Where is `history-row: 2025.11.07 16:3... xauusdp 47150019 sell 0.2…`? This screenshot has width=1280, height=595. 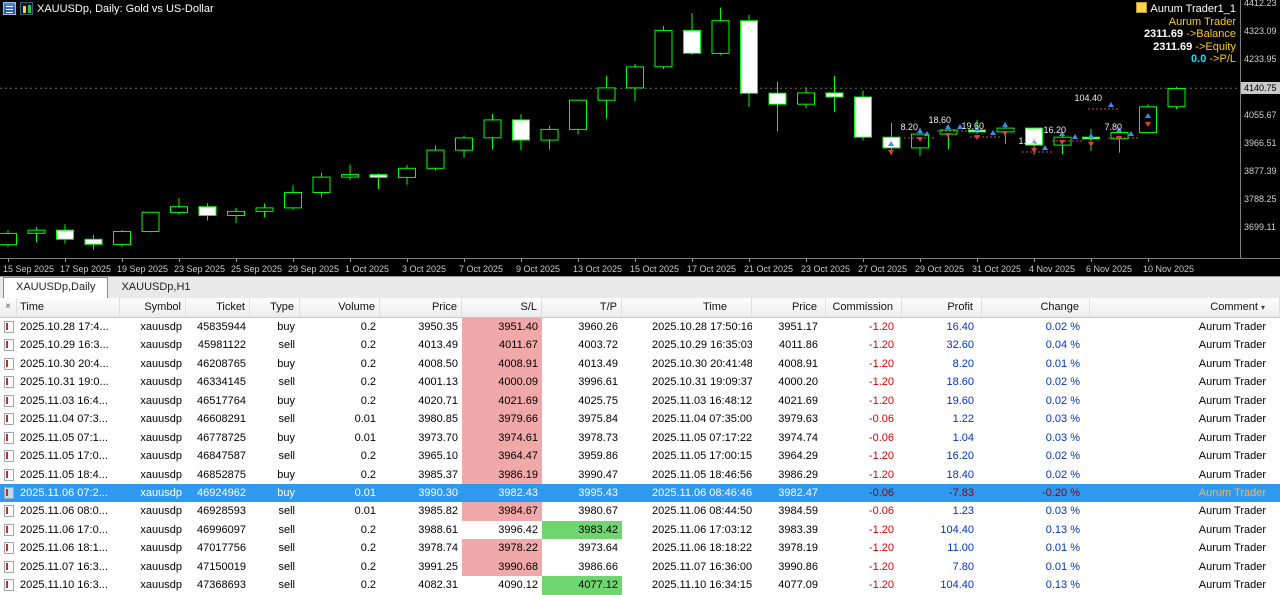
history-row: 2025.11.07 16:3... xauusdp 47150019 sell 0.2… is located at coordinates (640, 567).